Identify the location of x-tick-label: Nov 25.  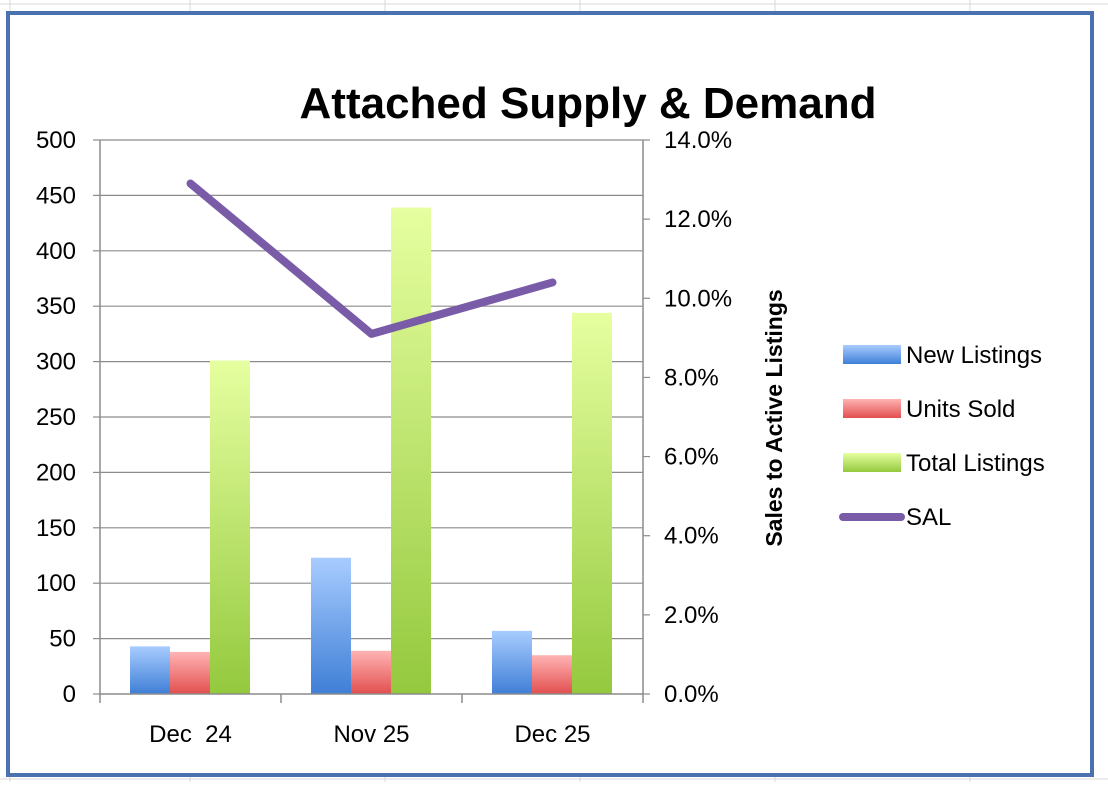
(371, 734).